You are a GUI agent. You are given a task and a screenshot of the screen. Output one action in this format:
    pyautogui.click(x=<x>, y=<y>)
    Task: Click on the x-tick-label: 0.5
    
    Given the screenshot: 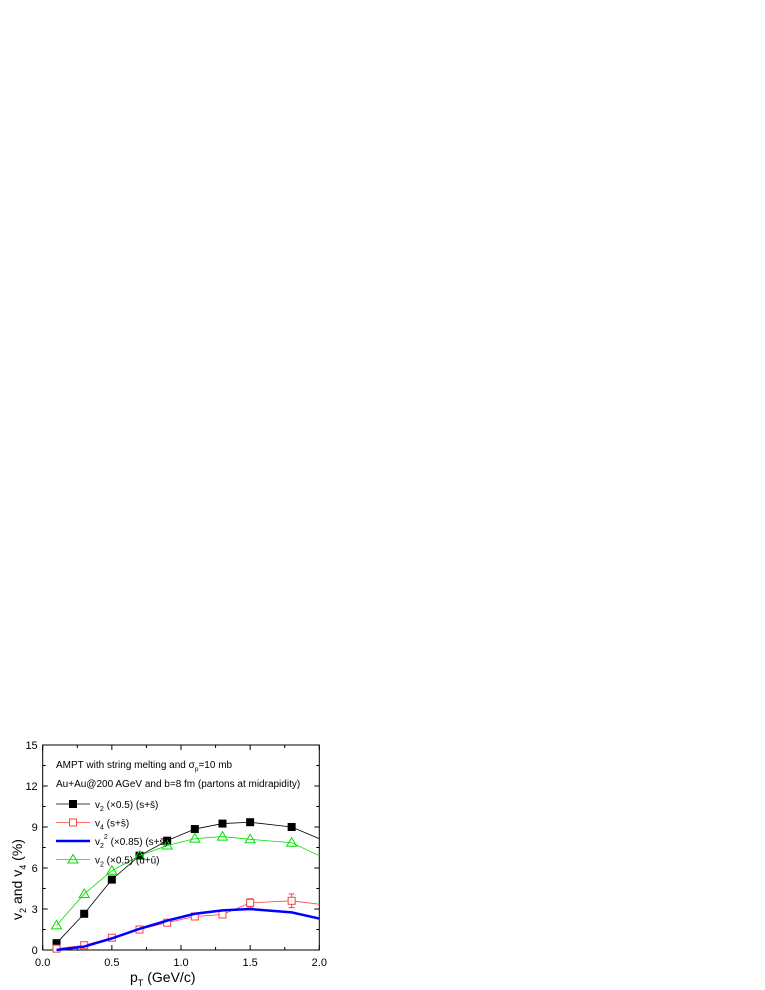 What is the action you would take?
    pyautogui.click(x=111, y=963)
    